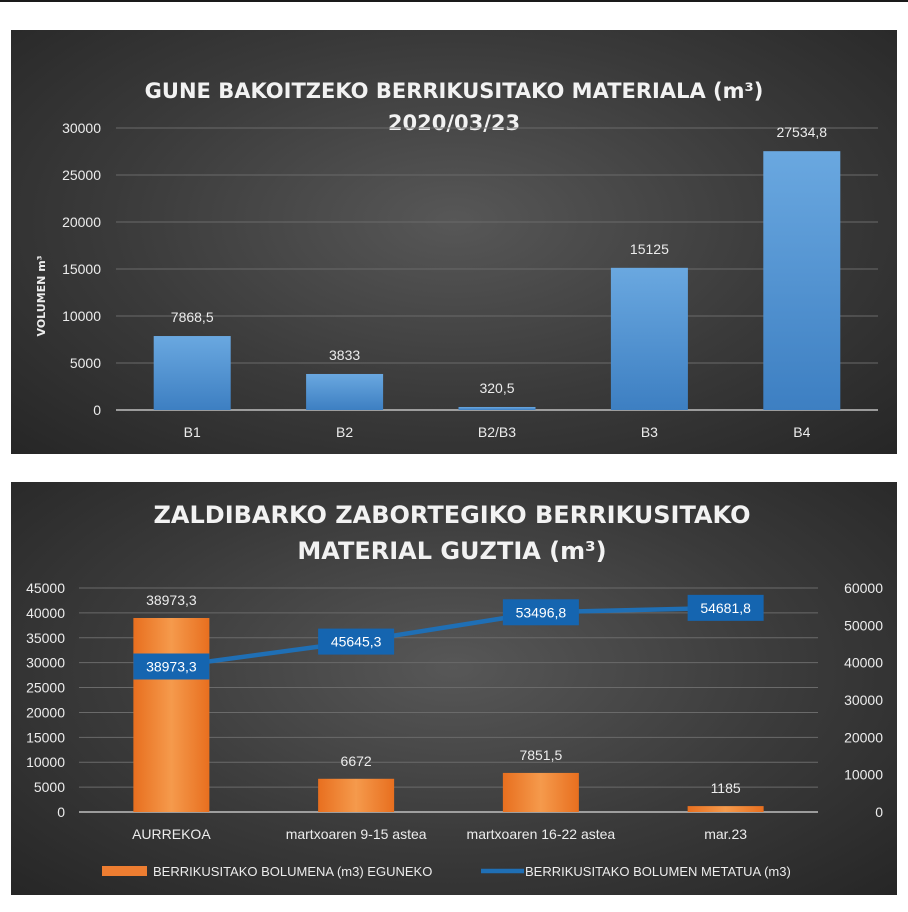 This screenshot has width=908, height=912. I want to click on y-tick-label: 35000, so click(45, 638).